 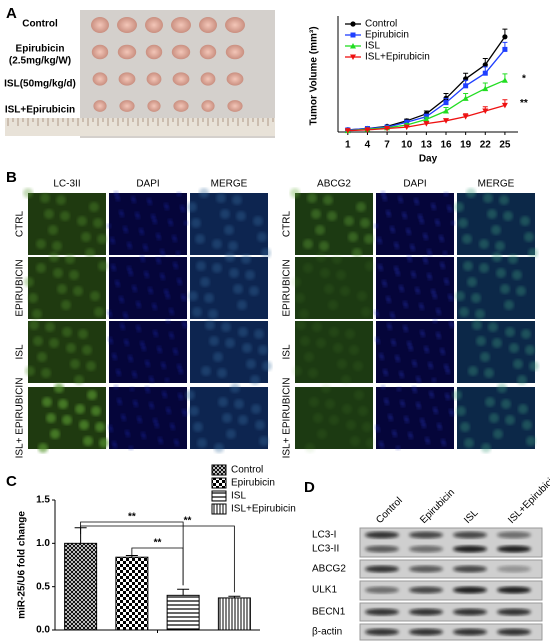 I want to click on column-header: LC-3II, so click(x=66, y=184).